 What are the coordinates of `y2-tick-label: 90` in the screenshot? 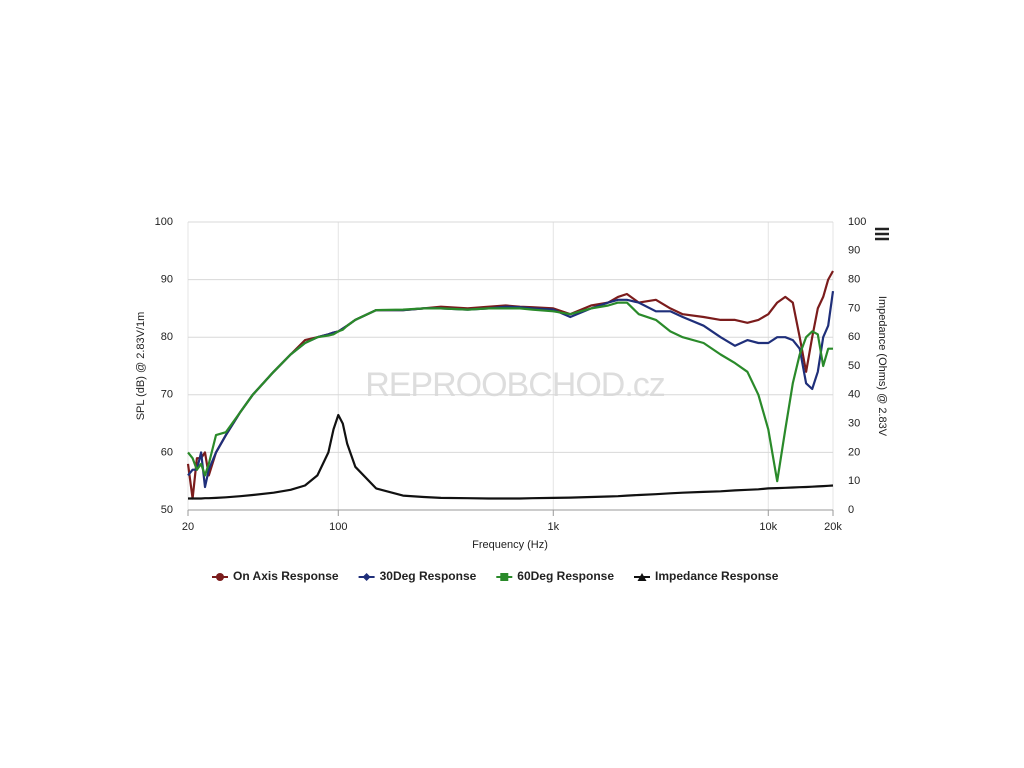 It's located at (854, 251).